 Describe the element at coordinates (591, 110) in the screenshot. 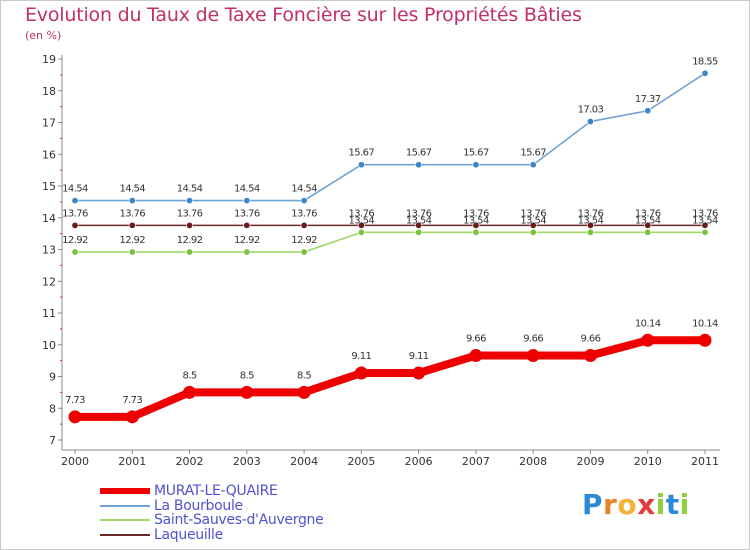

I see `data-label: 17.03` at that location.